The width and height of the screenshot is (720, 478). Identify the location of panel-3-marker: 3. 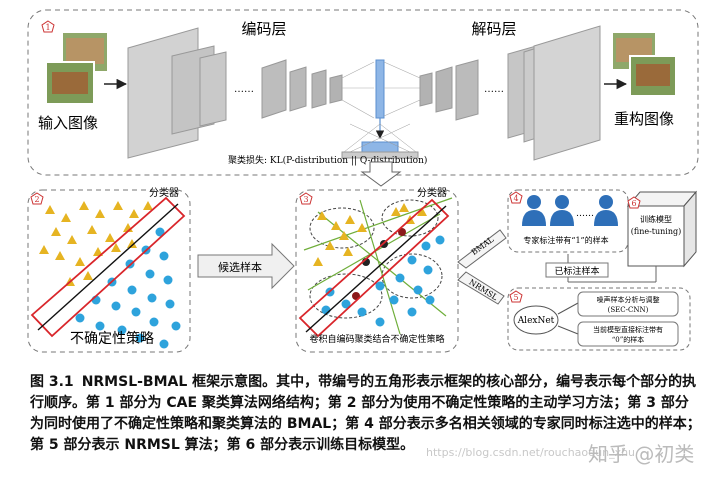
(306, 198).